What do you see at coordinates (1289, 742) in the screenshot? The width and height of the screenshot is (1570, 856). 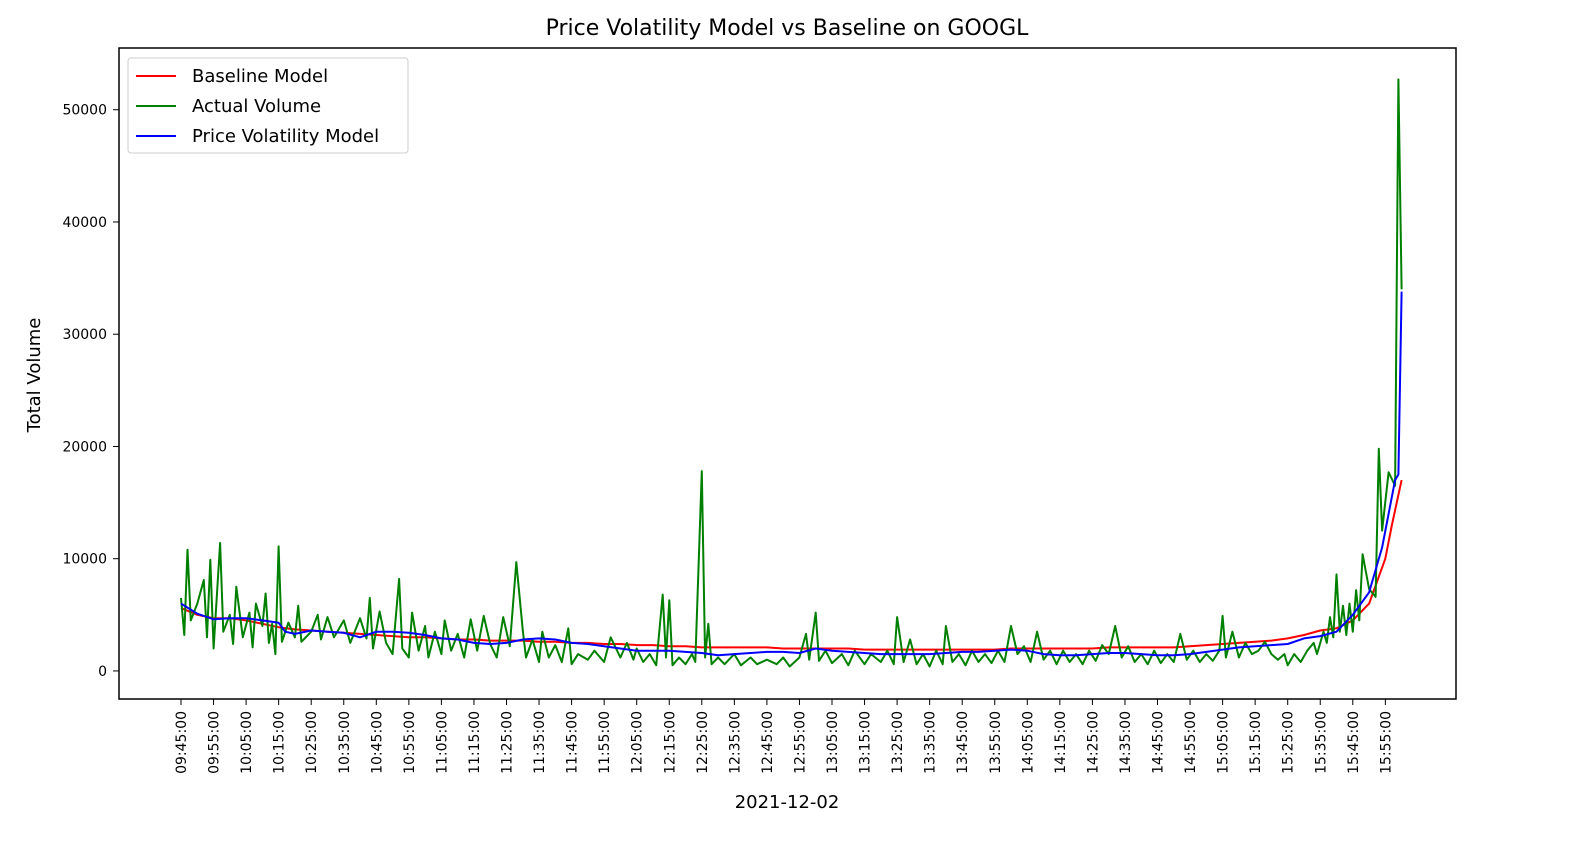 I see `x-tick-label: 15:25:00` at bounding box center [1289, 742].